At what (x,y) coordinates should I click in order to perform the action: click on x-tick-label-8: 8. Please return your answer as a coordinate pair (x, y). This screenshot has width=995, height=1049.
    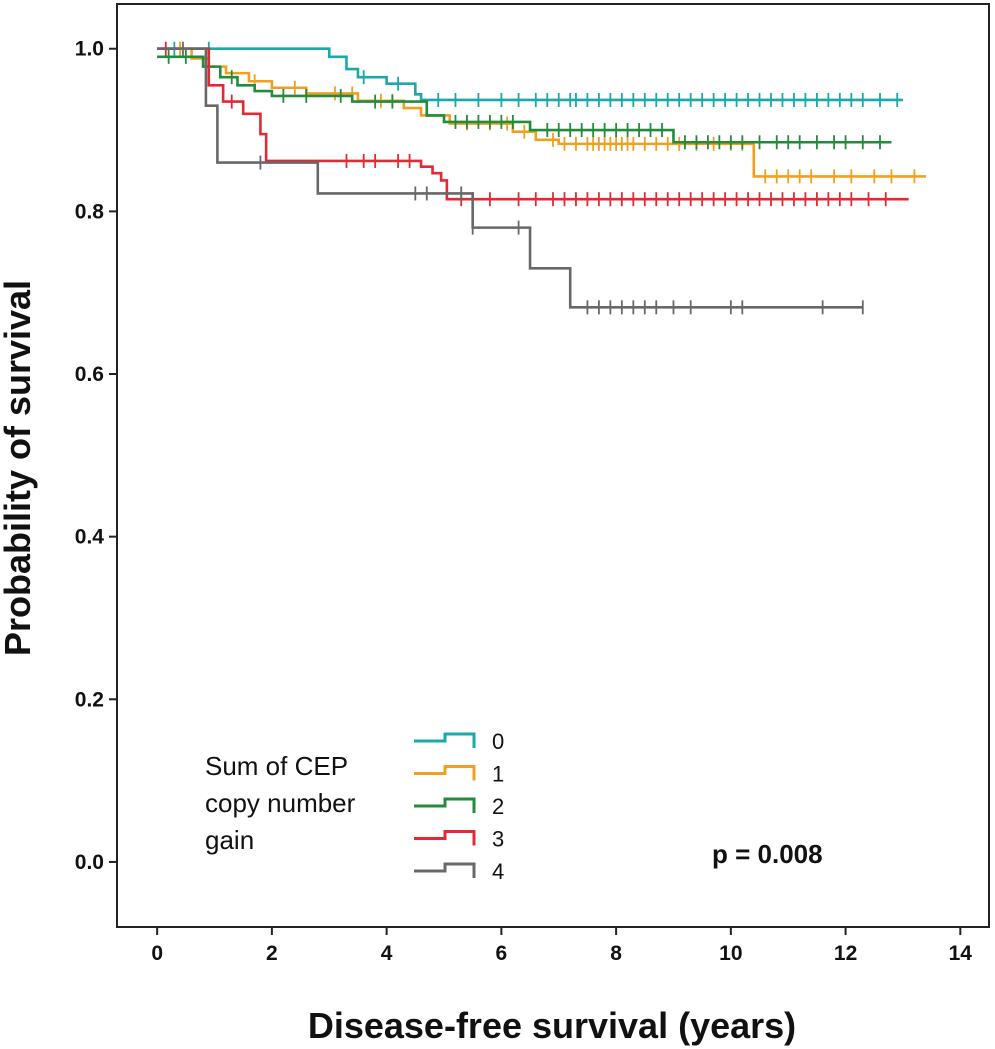
    Looking at the image, I should click on (616, 953).